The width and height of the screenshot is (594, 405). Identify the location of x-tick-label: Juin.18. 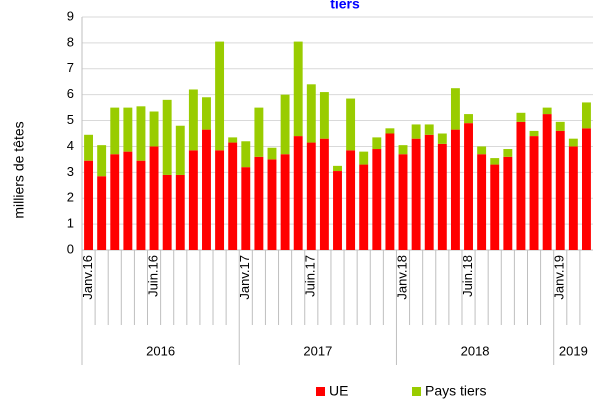
(467, 276).